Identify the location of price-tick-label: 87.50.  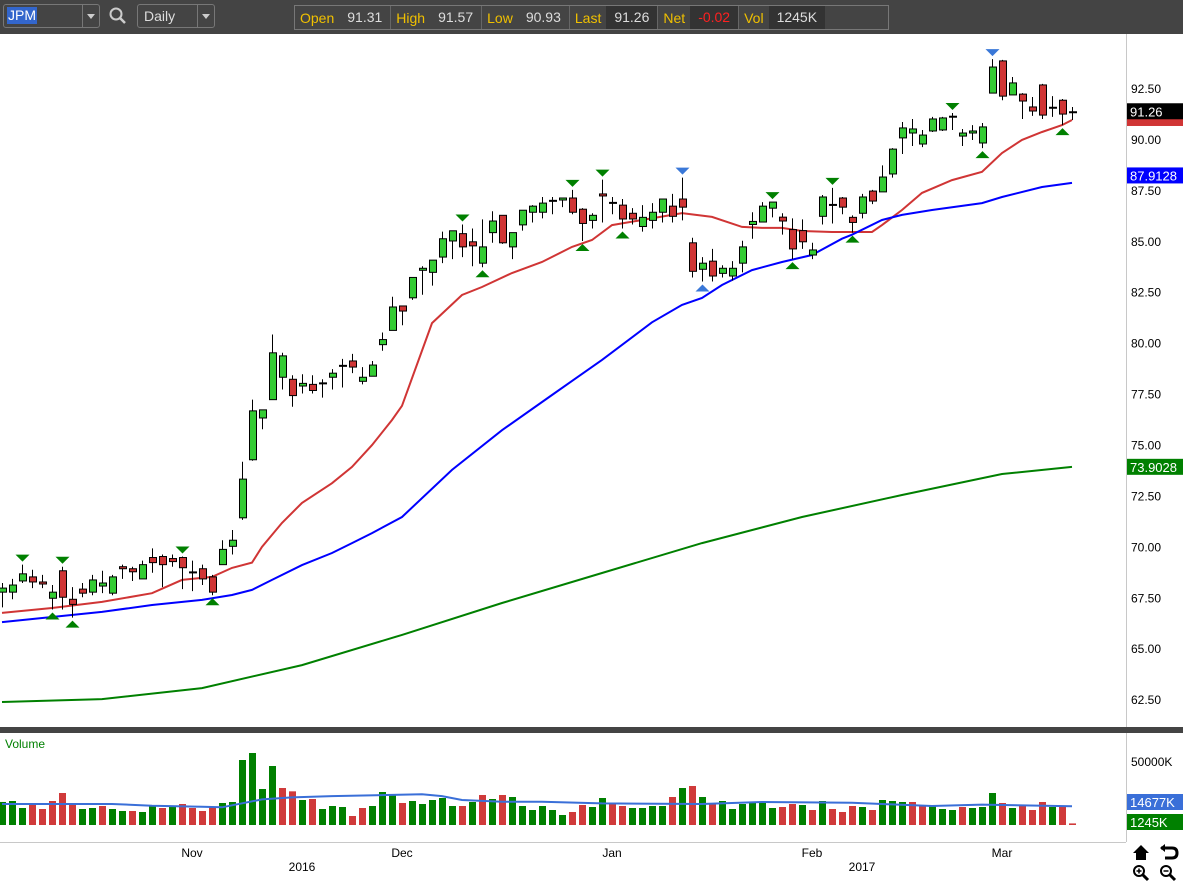
(1146, 191).